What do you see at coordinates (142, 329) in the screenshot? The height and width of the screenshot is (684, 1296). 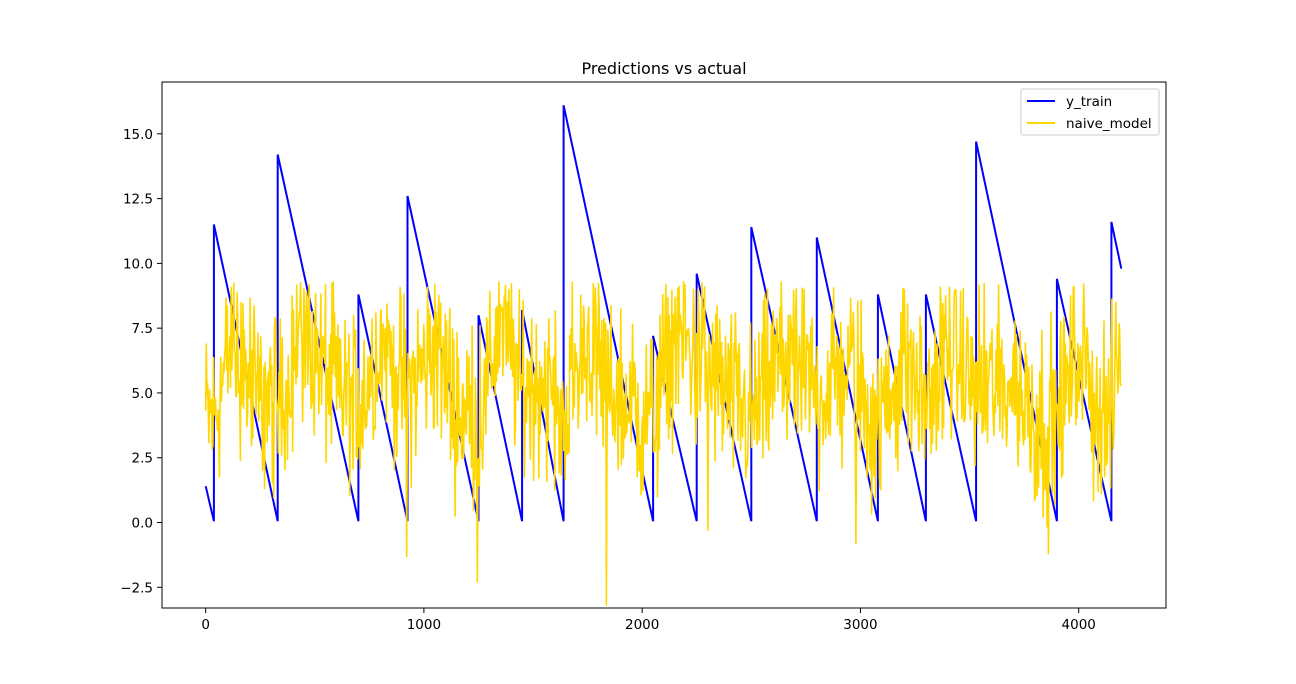 I see `y-tick-label: 7.5` at bounding box center [142, 329].